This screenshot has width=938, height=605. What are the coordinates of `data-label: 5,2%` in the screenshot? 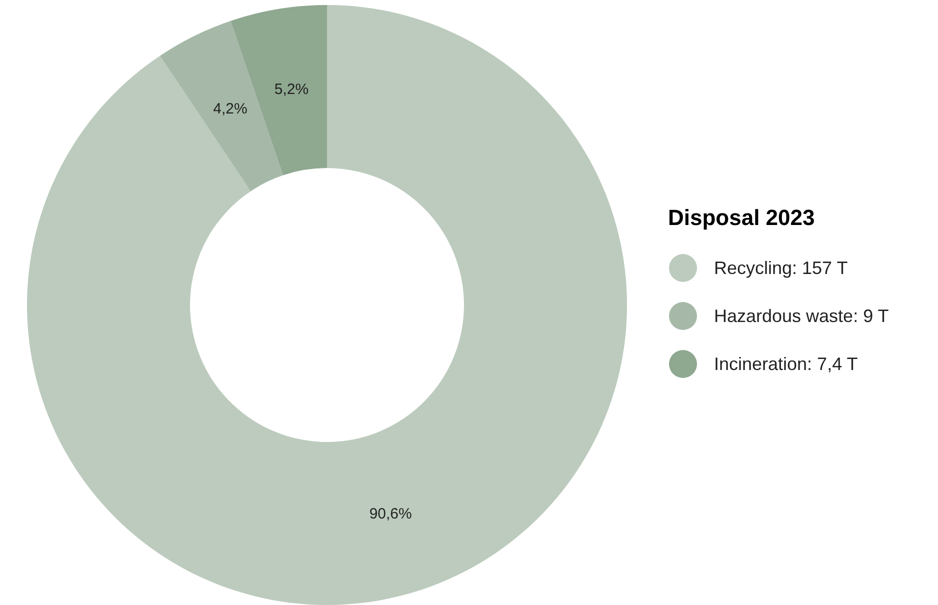 It's located at (291, 89).